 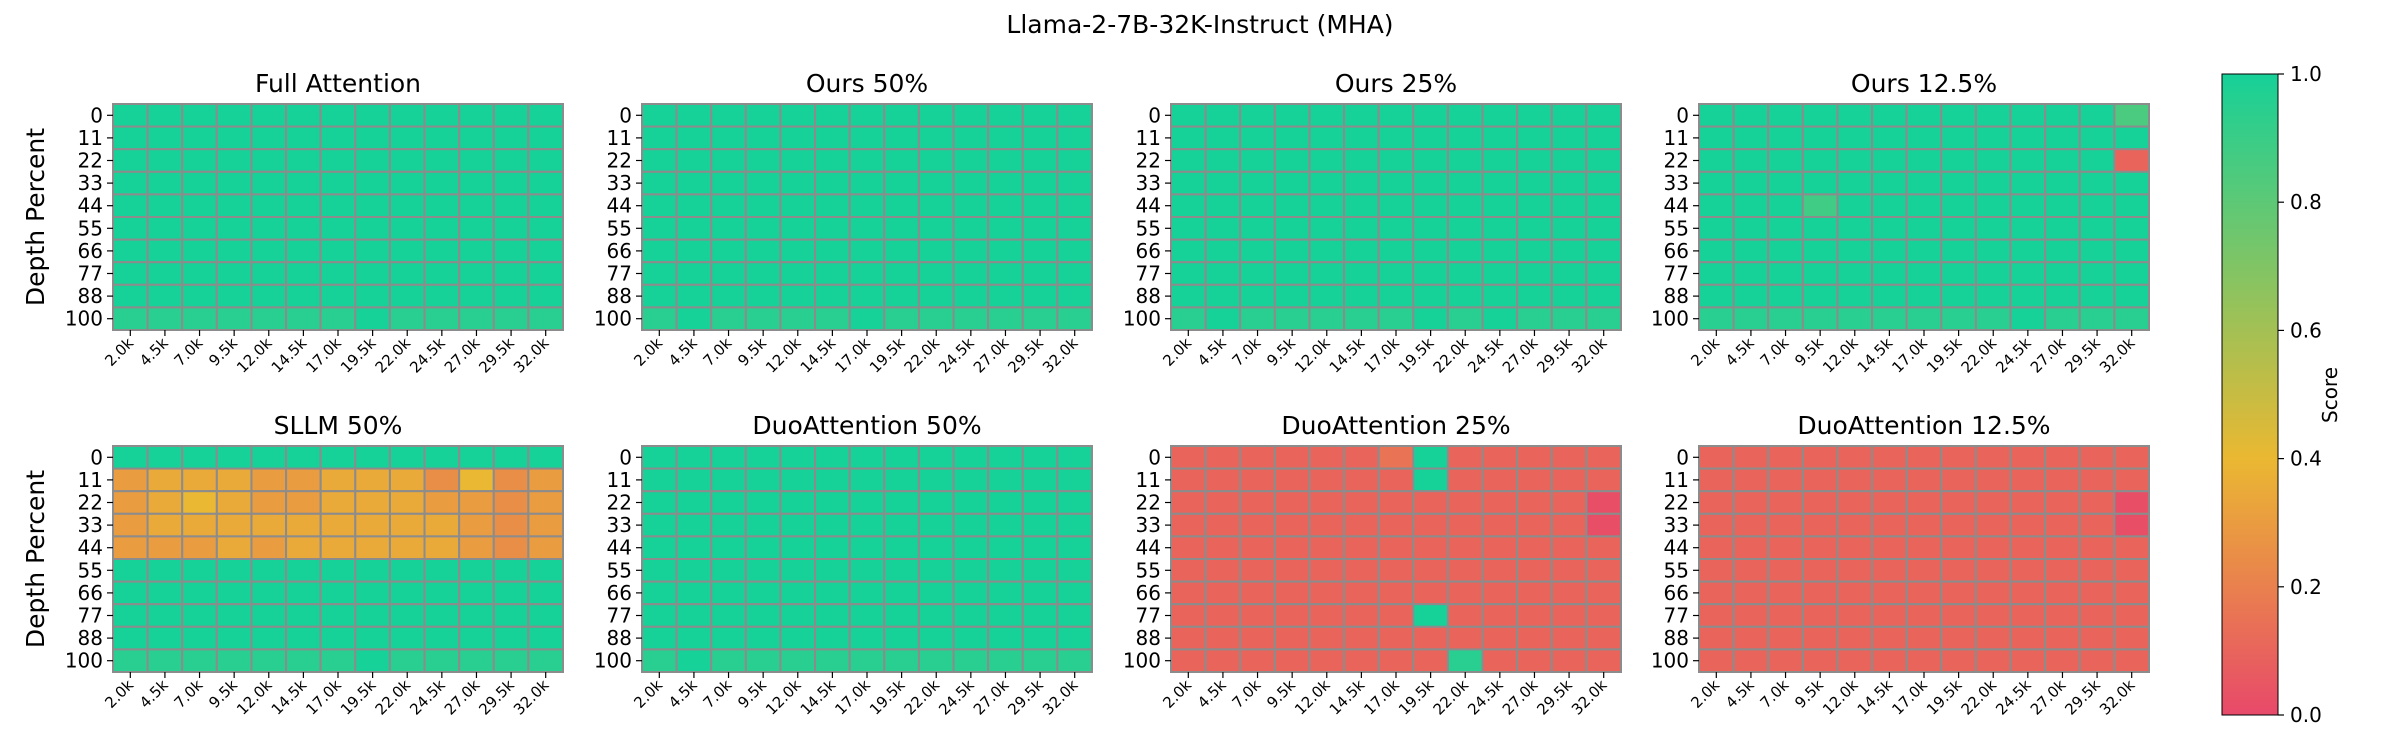 I want to click on y-tick-label: 88, so click(x=90, y=638).